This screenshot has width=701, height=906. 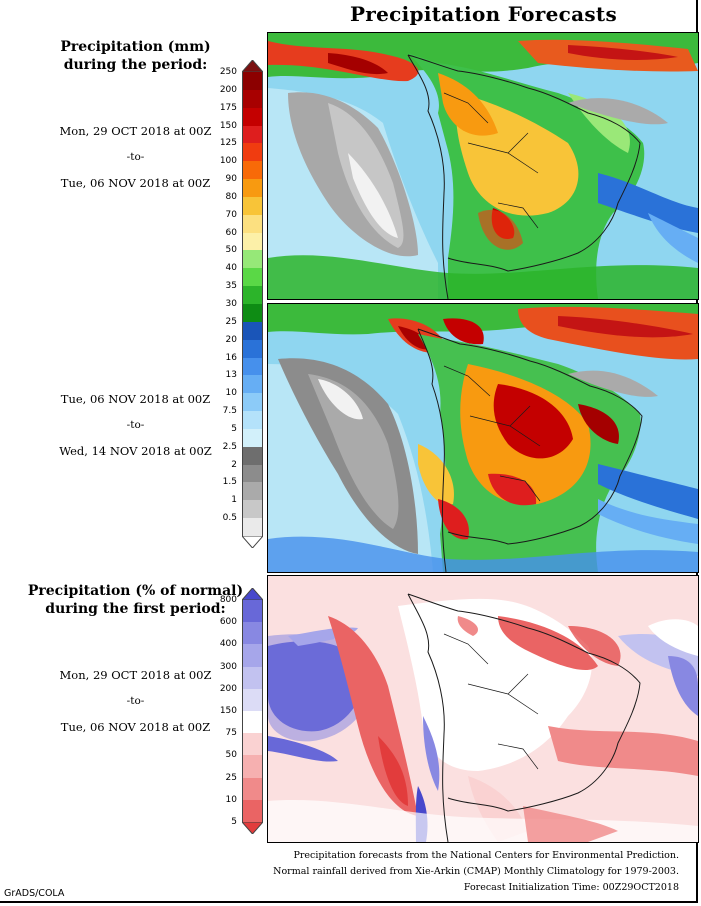 What do you see at coordinates (135, 183) in the screenshot?
I see `period-1-end: Tue, 06 NOV 2018 at 00Z` at bounding box center [135, 183].